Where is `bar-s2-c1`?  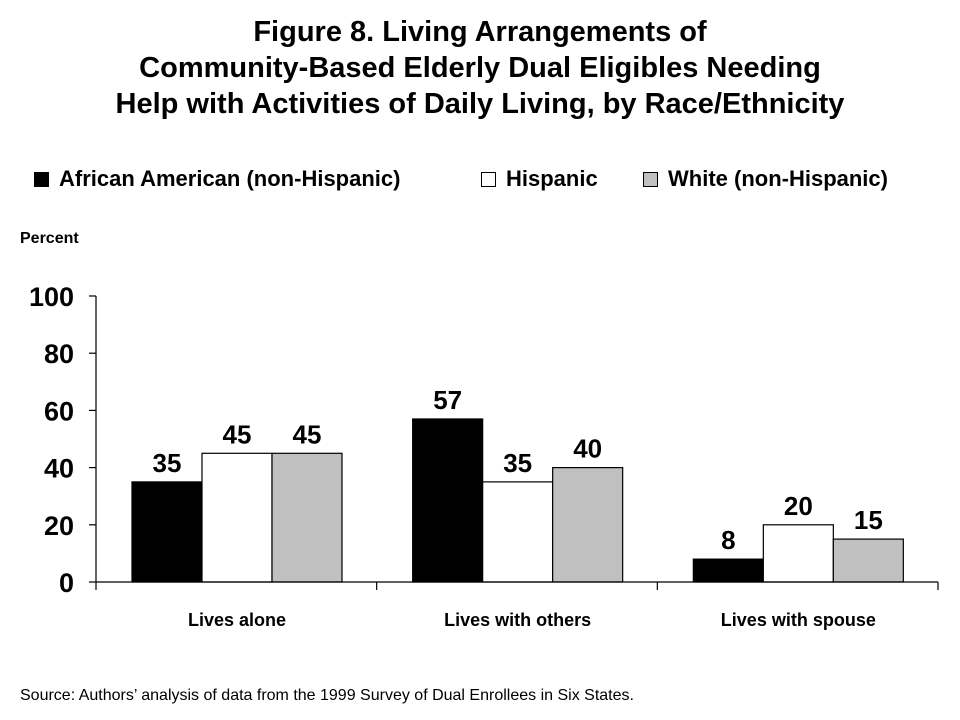 bar-s2-c1 is located at coordinates (588, 525).